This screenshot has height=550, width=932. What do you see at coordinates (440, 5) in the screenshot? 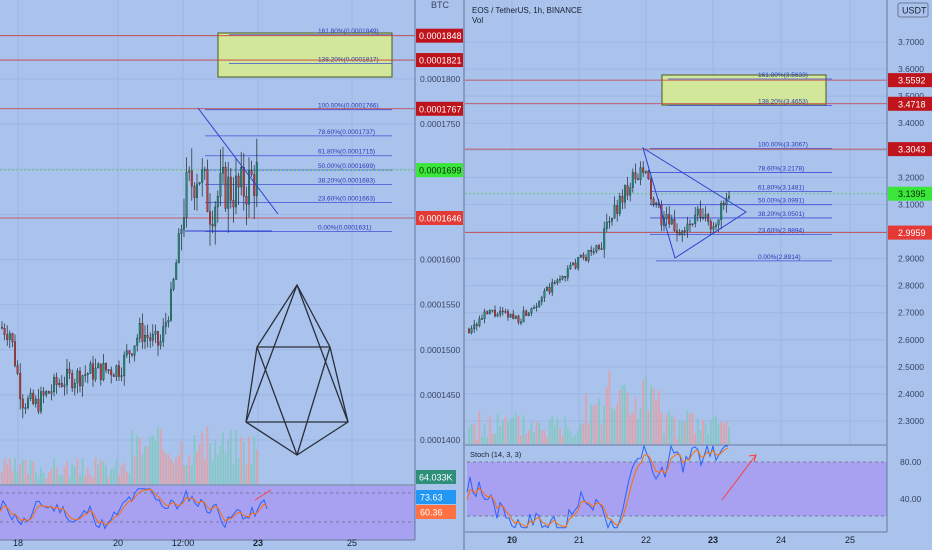
I see `left-axis-currency: BTC` at bounding box center [440, 5].